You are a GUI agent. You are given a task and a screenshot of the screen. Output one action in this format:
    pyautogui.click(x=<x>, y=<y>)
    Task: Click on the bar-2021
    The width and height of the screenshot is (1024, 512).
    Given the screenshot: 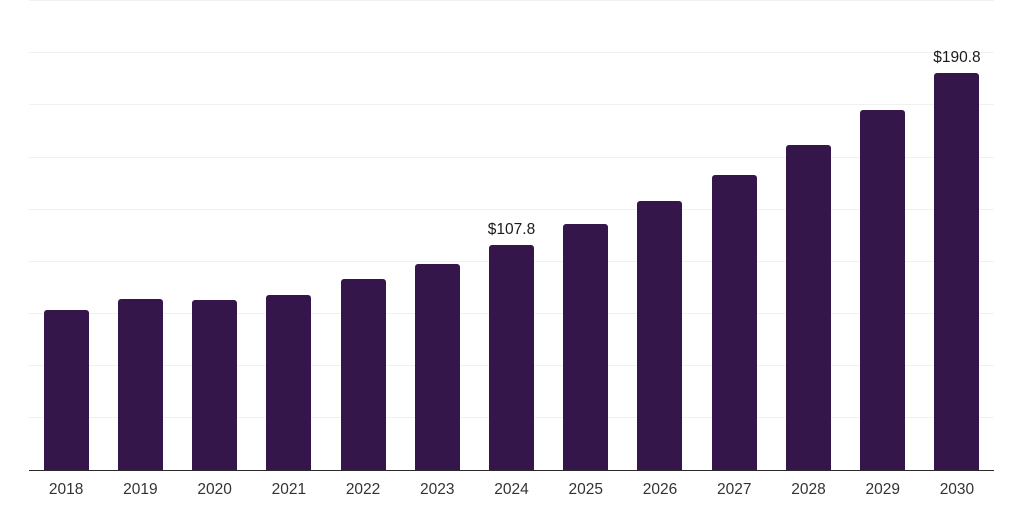 What is the action you would take?
    pyautogui.click(x=289, y=382)
    